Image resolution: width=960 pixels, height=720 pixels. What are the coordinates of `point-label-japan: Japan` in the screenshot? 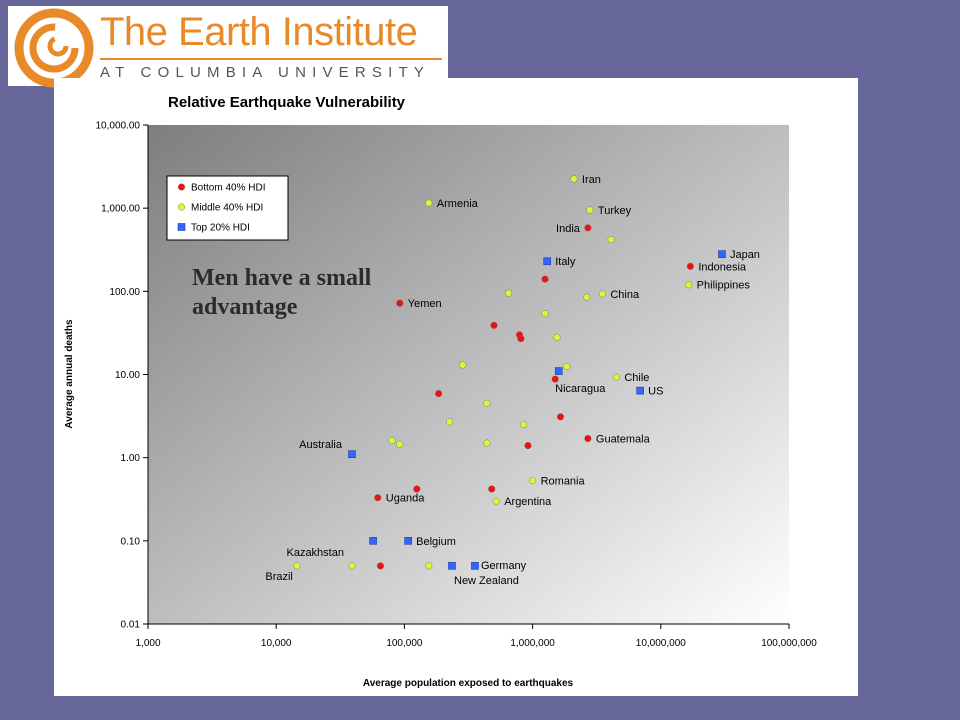 It's located at (745, 255).